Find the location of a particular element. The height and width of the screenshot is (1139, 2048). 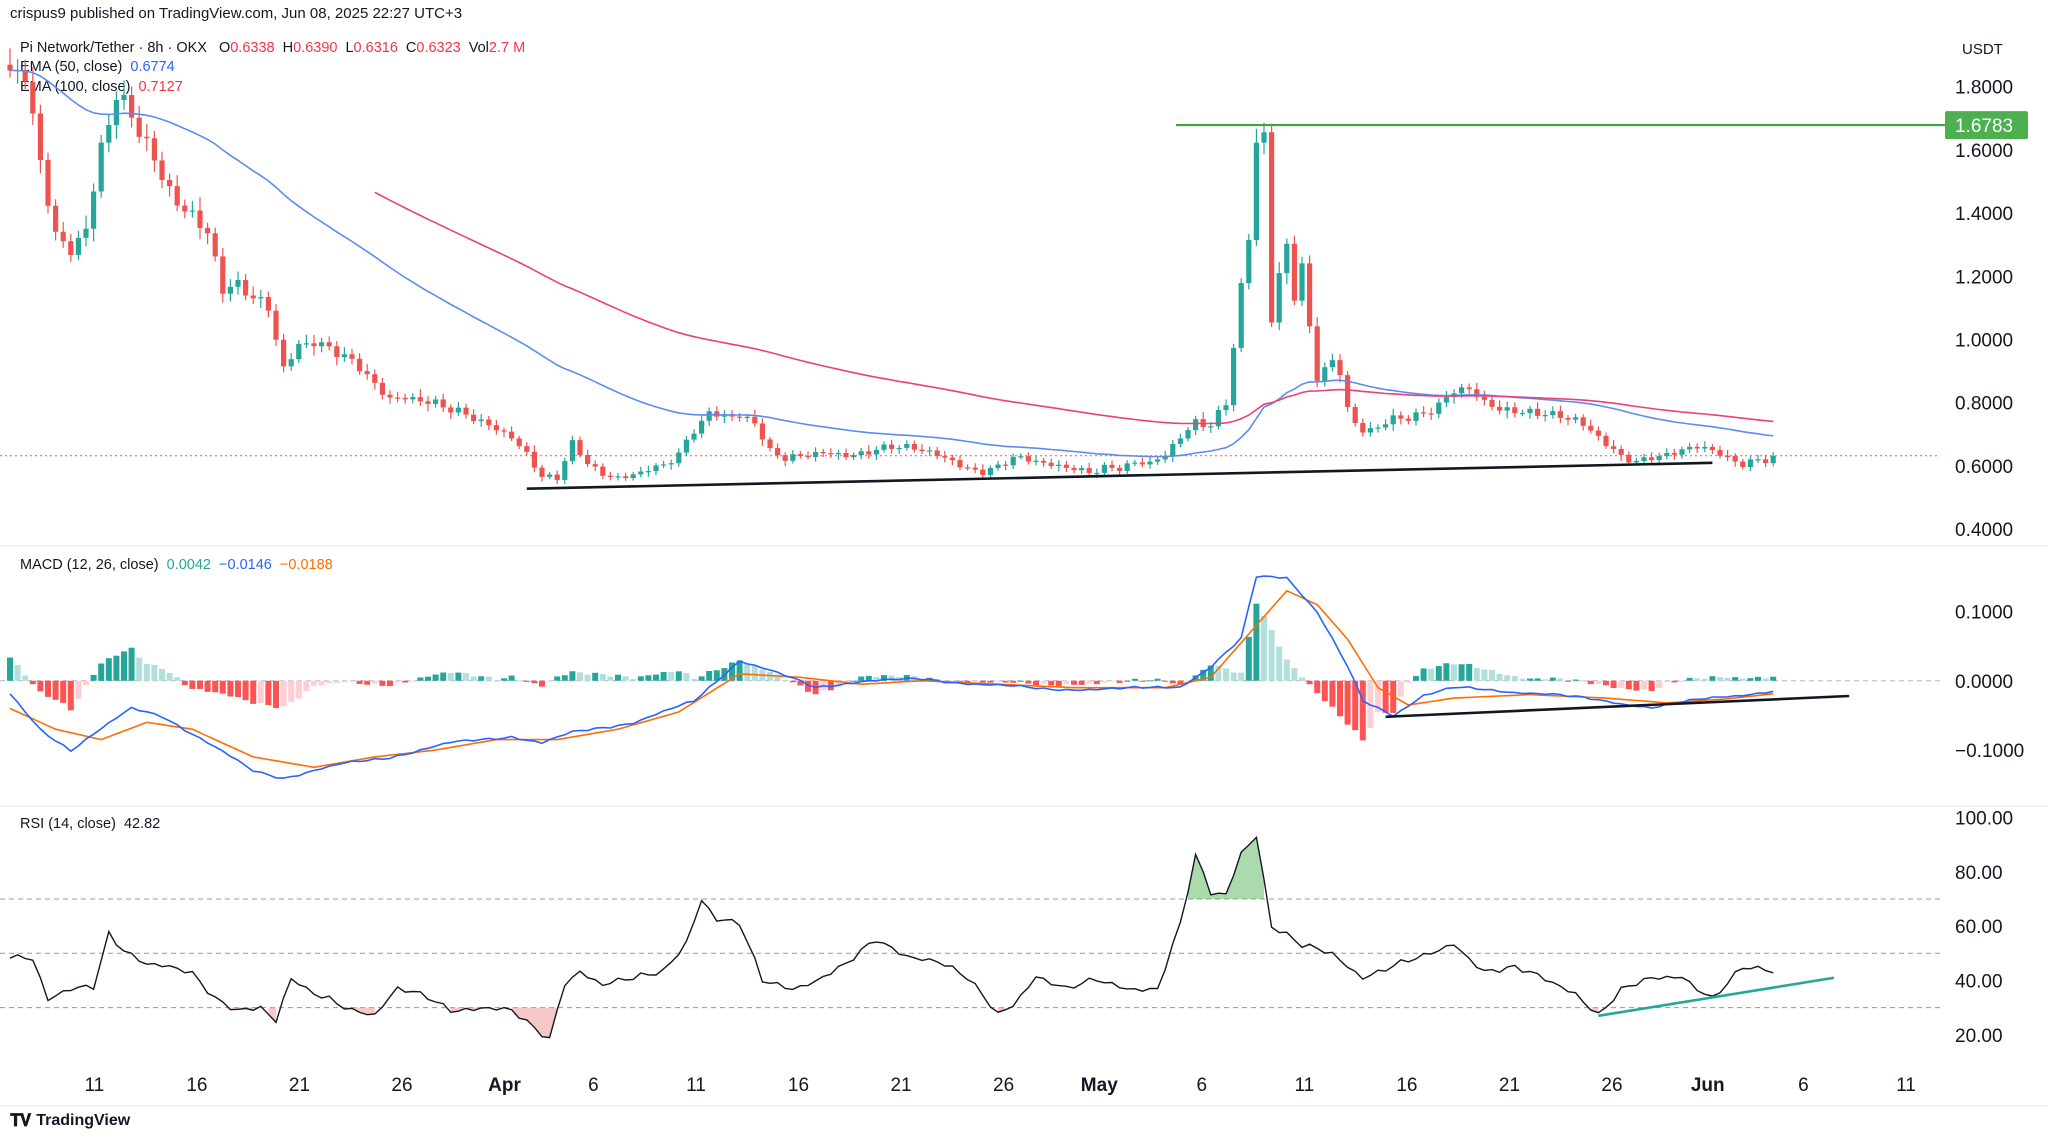

time-axis-tick: Jun is located at coordinates (1708, 1085).